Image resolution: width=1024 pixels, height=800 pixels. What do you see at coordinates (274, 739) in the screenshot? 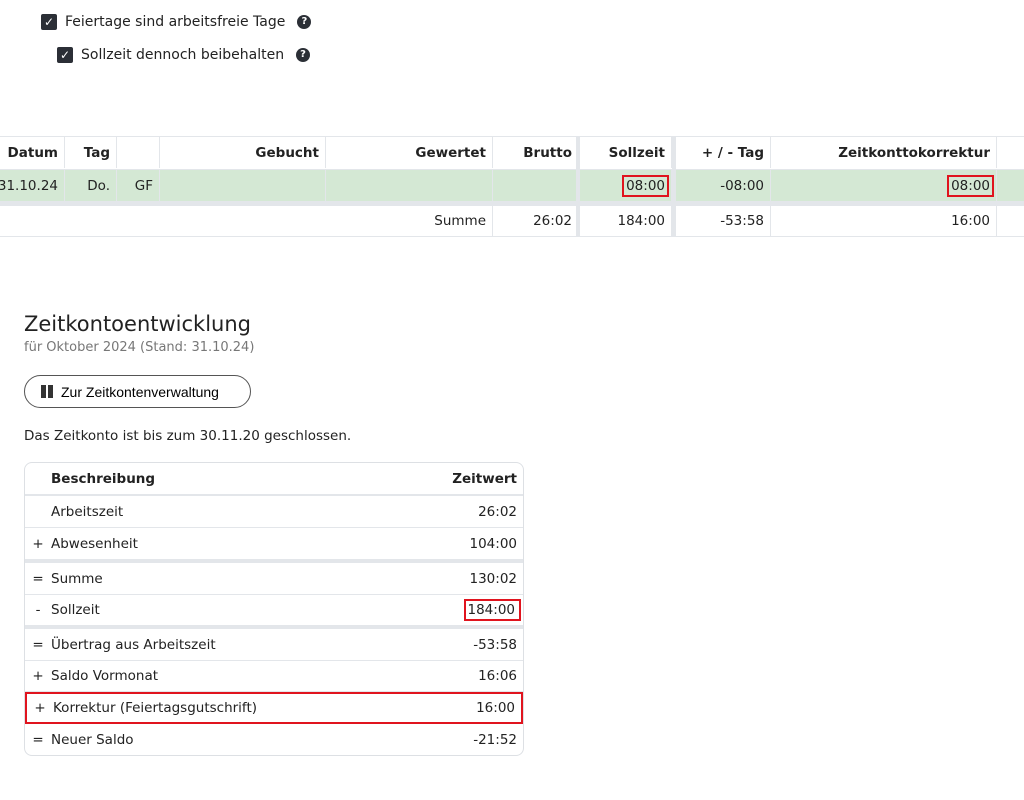
I see `table-row: = Neuer Saldo -21:52` at bounding box center [274, 739].